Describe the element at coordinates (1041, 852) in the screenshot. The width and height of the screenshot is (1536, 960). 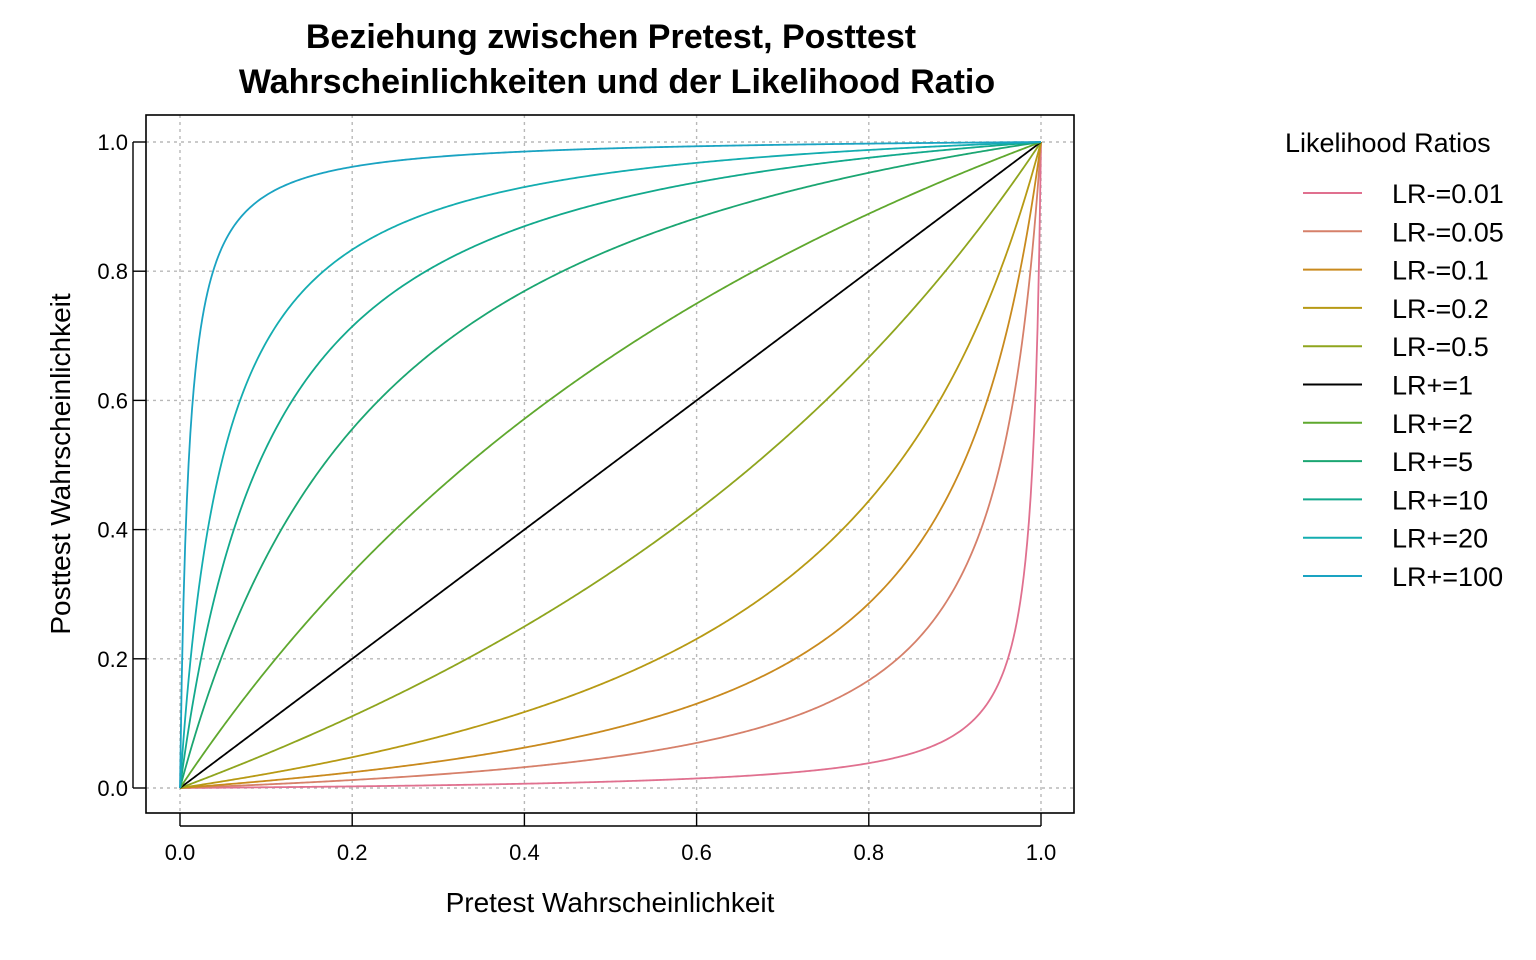
I see `x-tick-label: 1.0` at that location.